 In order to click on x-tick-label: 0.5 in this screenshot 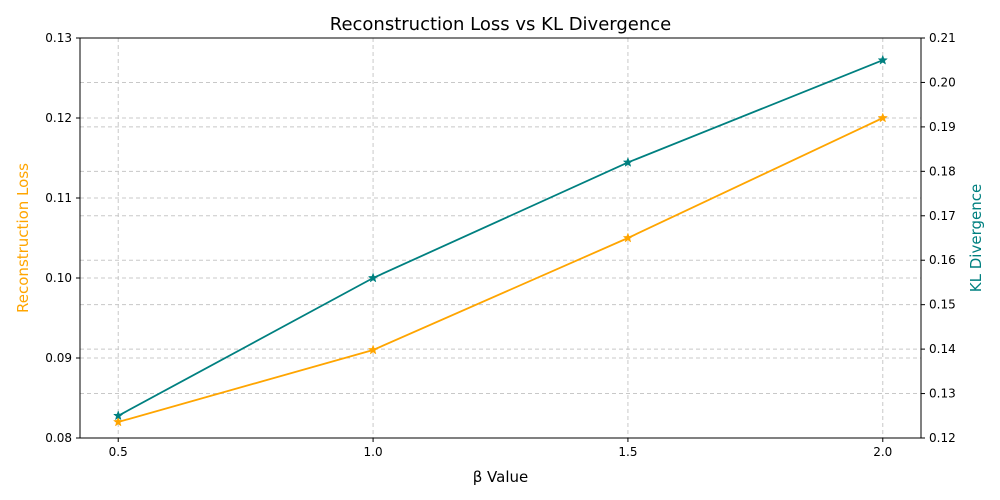, I will do `click(118, 452)`.